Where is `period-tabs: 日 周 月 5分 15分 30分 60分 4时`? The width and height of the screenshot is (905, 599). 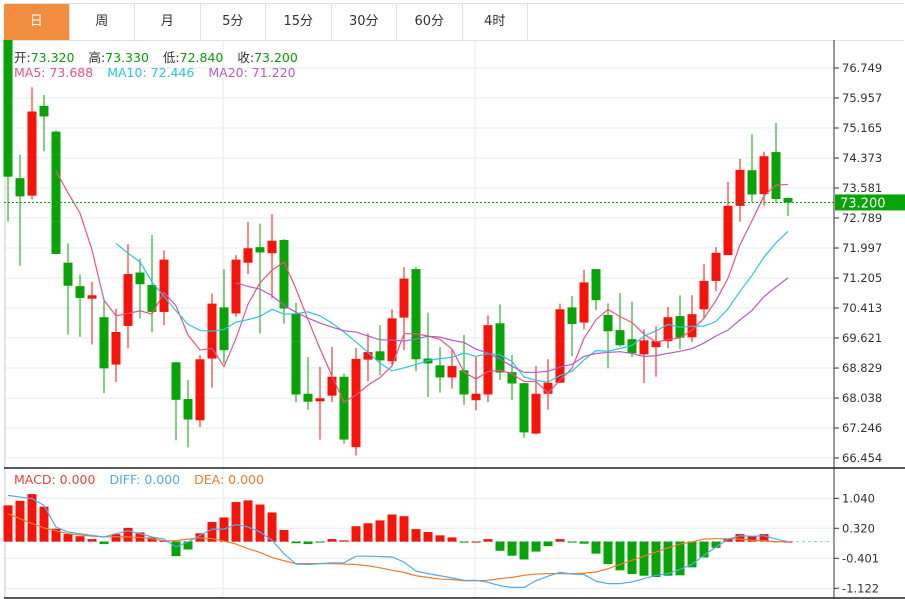 period-tabs: 日 周 月 5分 15分 30分 60分 4时 is located at coordinates (454, 22).